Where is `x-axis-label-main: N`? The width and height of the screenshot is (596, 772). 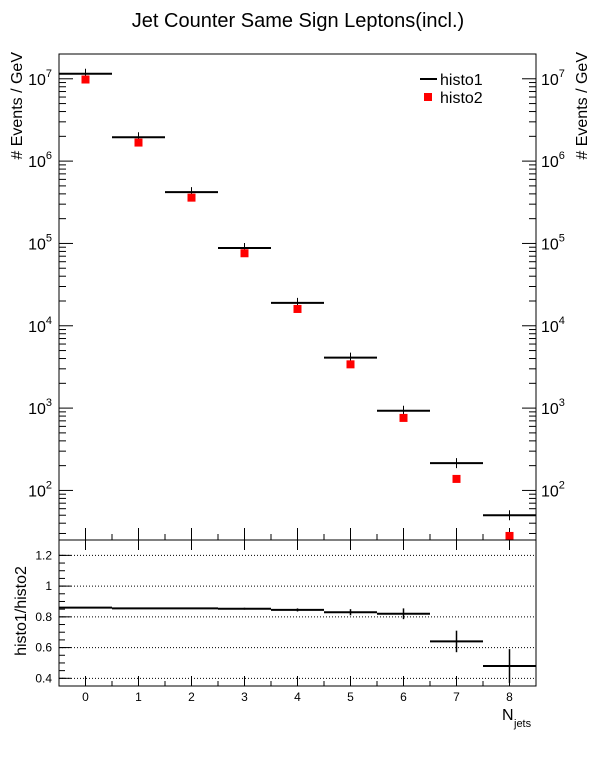 x-axis-label-main: N is located at coordinates (508, 715).